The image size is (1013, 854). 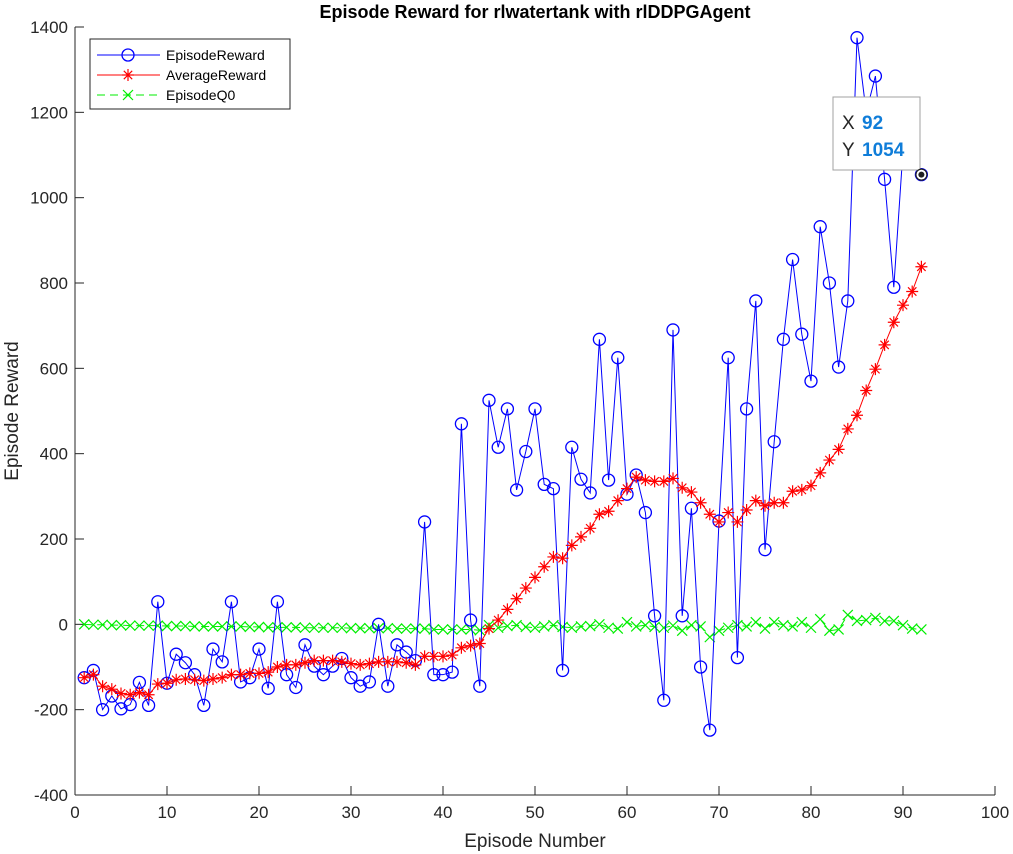 I want to click on y-tick-label: 1000, so click(x=49, y=198).